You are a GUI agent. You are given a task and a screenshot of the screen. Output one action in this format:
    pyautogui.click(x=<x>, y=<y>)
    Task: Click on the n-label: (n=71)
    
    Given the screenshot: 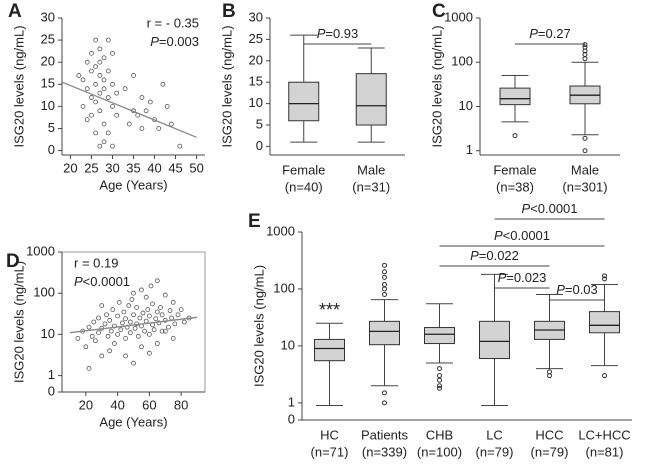 What is the action you would take?
    pyautogui.click(x=330, y=451)
    